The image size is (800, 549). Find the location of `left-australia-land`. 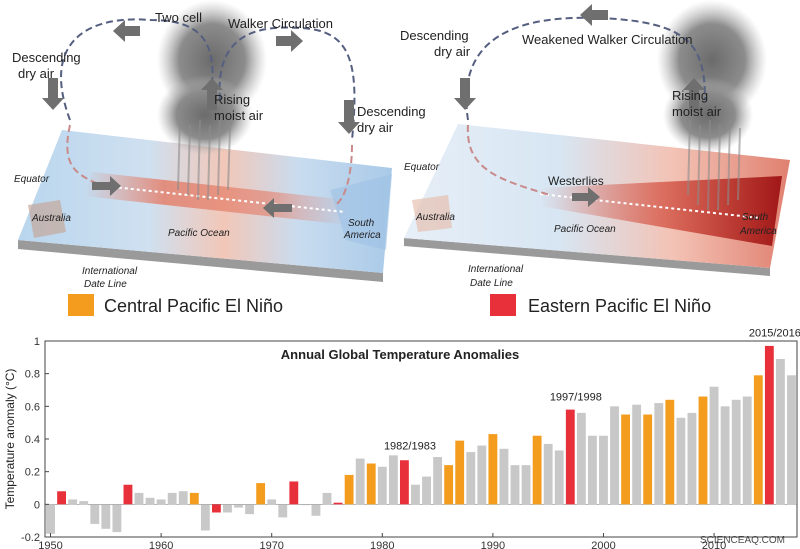

left-australia-land is located at coordinates (47, 219).